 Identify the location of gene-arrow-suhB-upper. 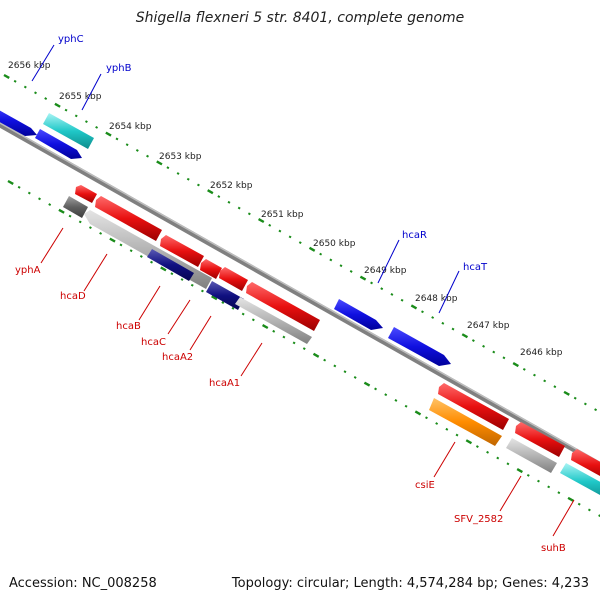
(585, 465).